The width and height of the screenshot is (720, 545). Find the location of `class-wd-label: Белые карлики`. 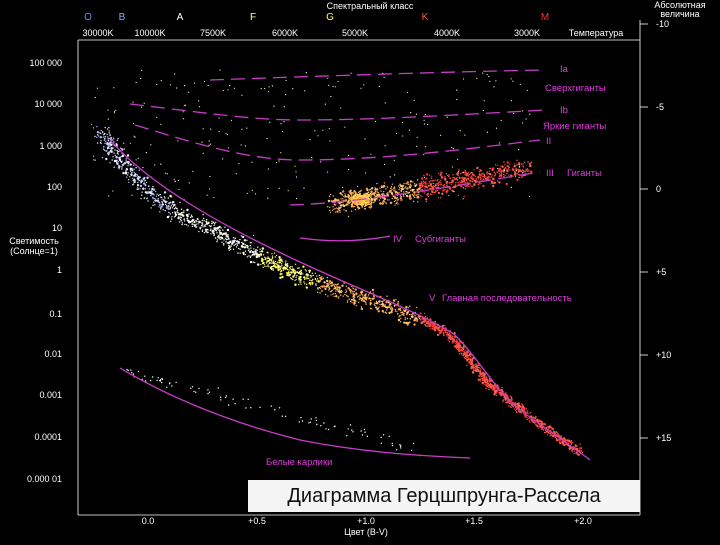

class-wd-label: Белые карлики is located at coordinates (299, 462).